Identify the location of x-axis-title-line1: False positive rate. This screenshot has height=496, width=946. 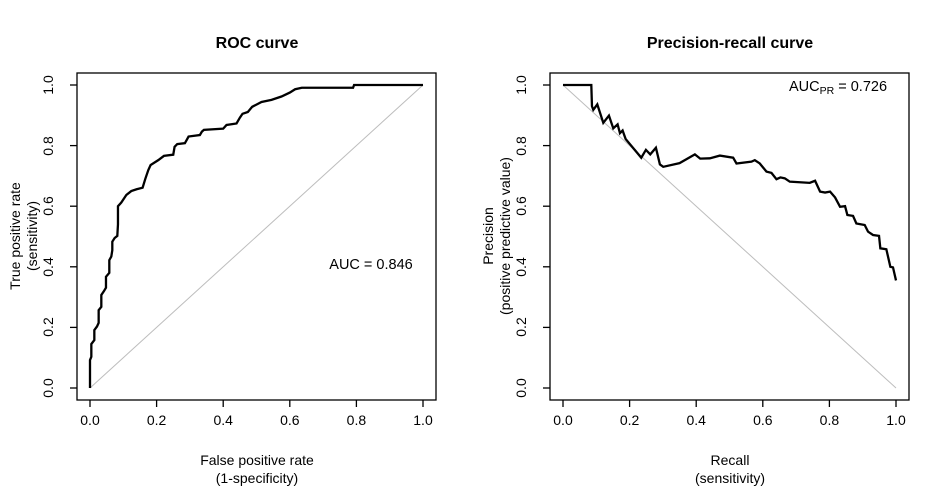
(257, 460).